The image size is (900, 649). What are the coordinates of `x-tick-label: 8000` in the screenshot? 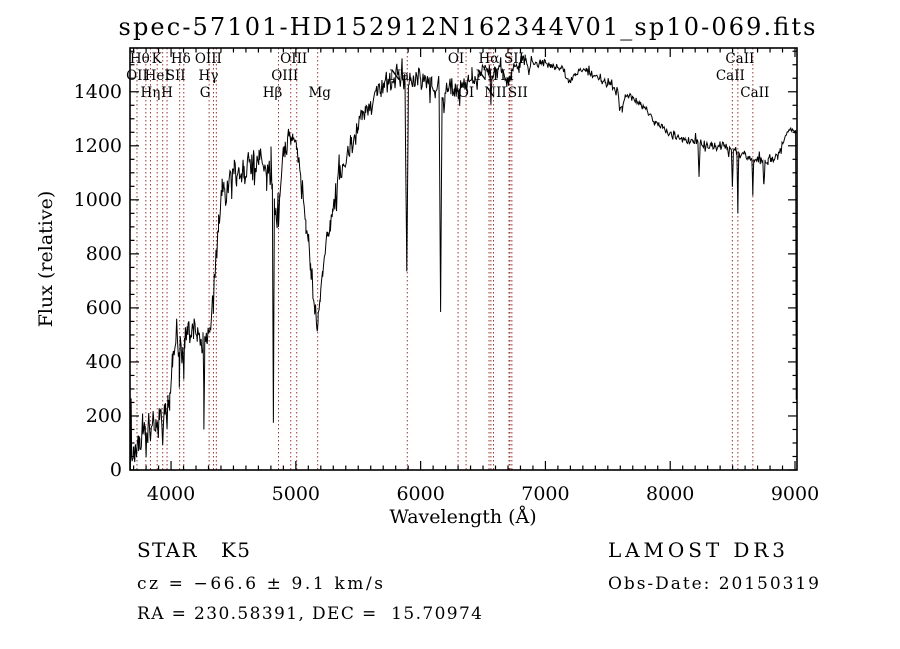 It's located at (670, 494).